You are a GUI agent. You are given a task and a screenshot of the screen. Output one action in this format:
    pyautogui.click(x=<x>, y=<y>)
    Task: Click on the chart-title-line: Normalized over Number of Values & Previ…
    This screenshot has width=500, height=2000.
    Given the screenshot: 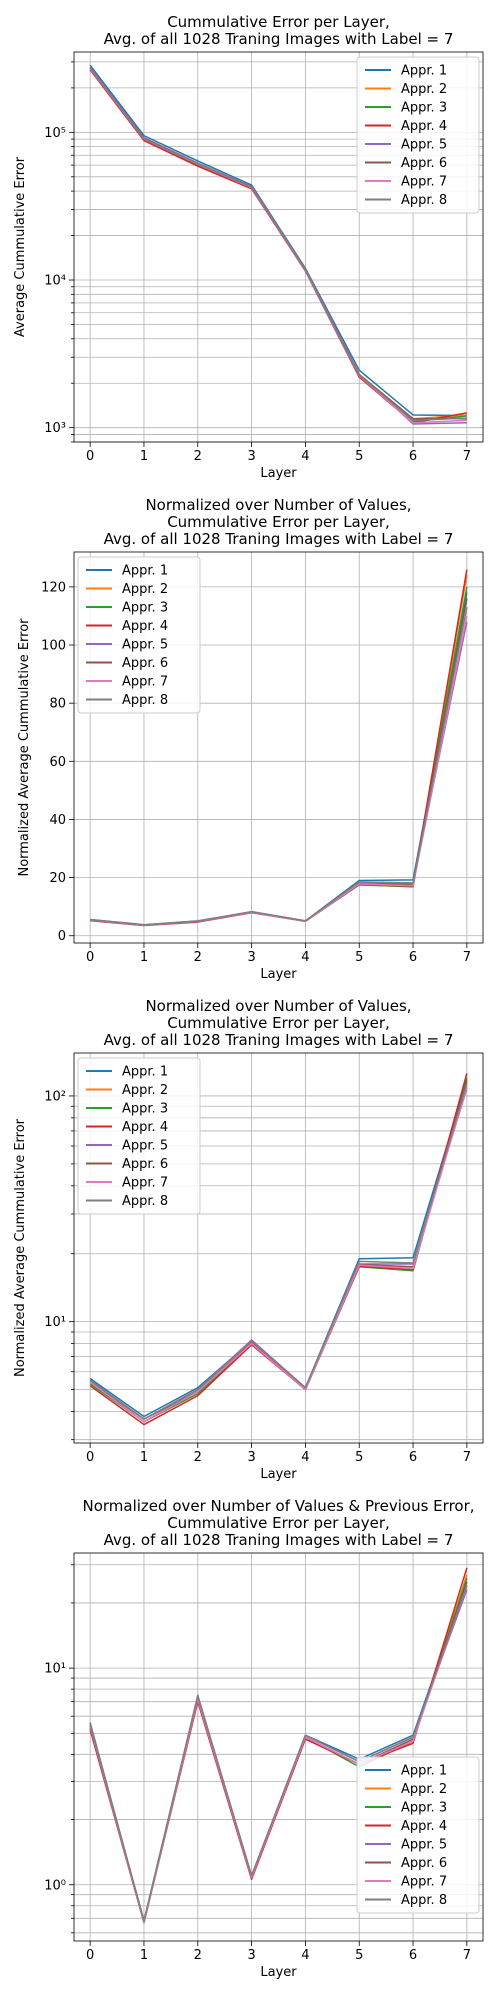 What is the action you would take?
    pyautogui.click(x=278, y=1506)
    